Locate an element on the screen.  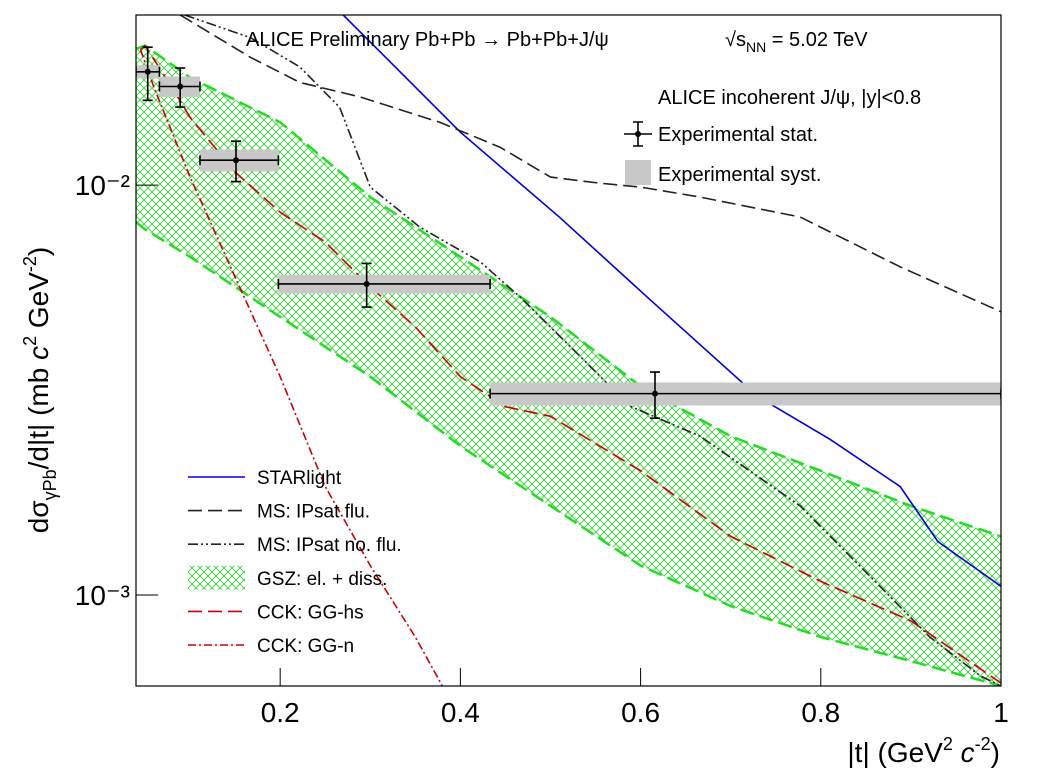
y-tick-label: 10⁻² is located at coordinates (102, 185).